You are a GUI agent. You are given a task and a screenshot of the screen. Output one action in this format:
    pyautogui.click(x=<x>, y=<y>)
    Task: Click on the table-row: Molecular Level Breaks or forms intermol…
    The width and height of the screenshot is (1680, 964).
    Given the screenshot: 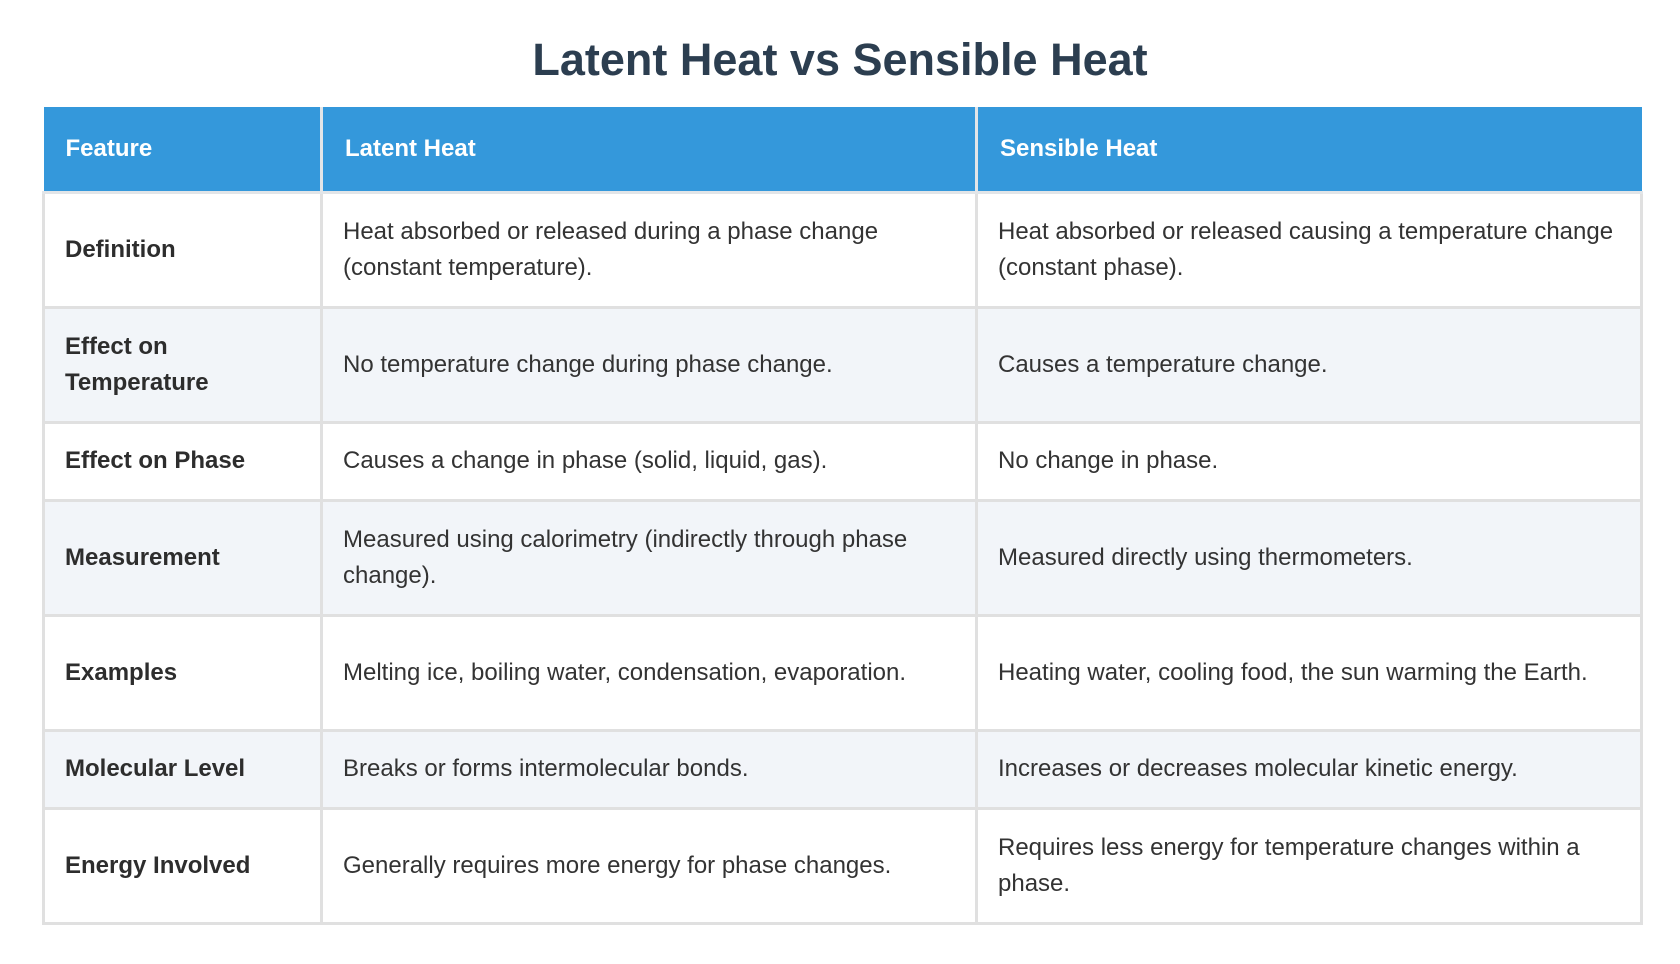 What is the action you would take?
    pyautogui.click(x=842, y=769)
    